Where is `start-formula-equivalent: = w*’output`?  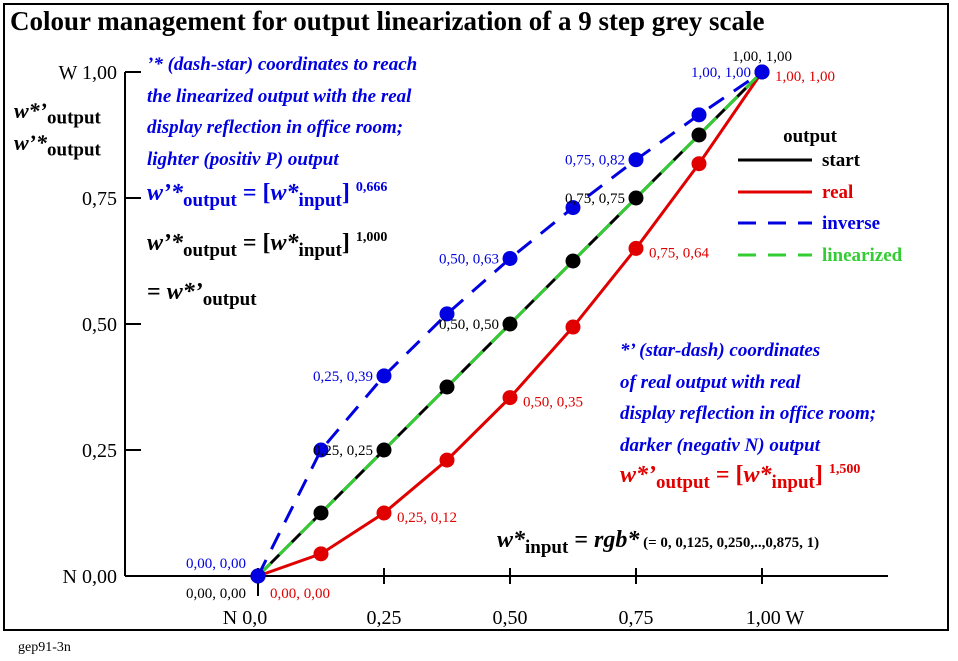 start-formula-equivalent: = w*’output is located at coordinates (202, 294).